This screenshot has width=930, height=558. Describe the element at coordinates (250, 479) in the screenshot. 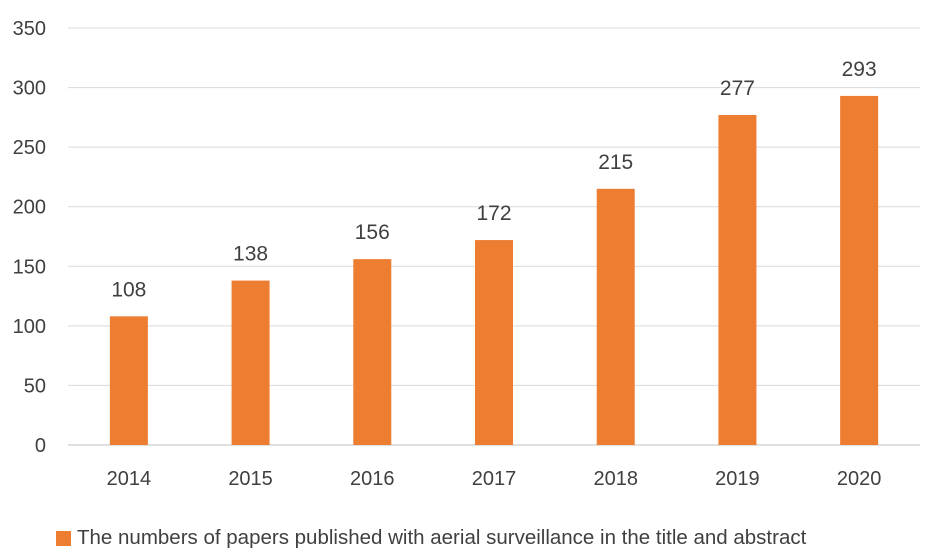

I see `x-tick-label: 2015` at that location.